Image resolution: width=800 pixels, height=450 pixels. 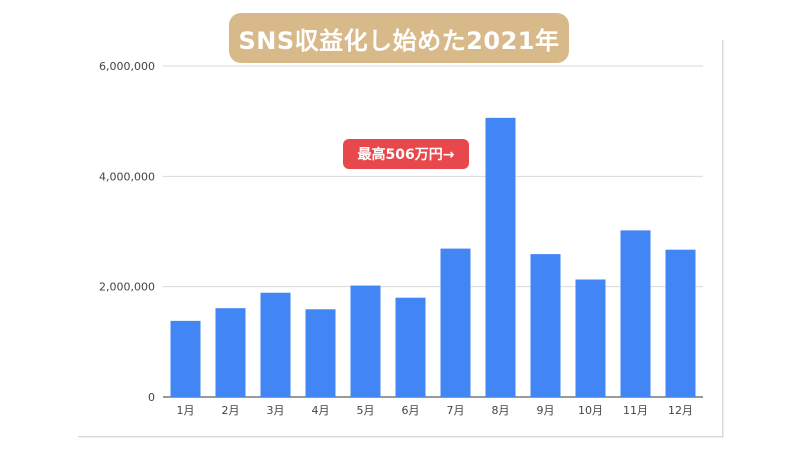 What do you see at coordinates (411, 410) in the screenshot?
I see `x-tick-label: 6月` at bounding box center [411, 410].